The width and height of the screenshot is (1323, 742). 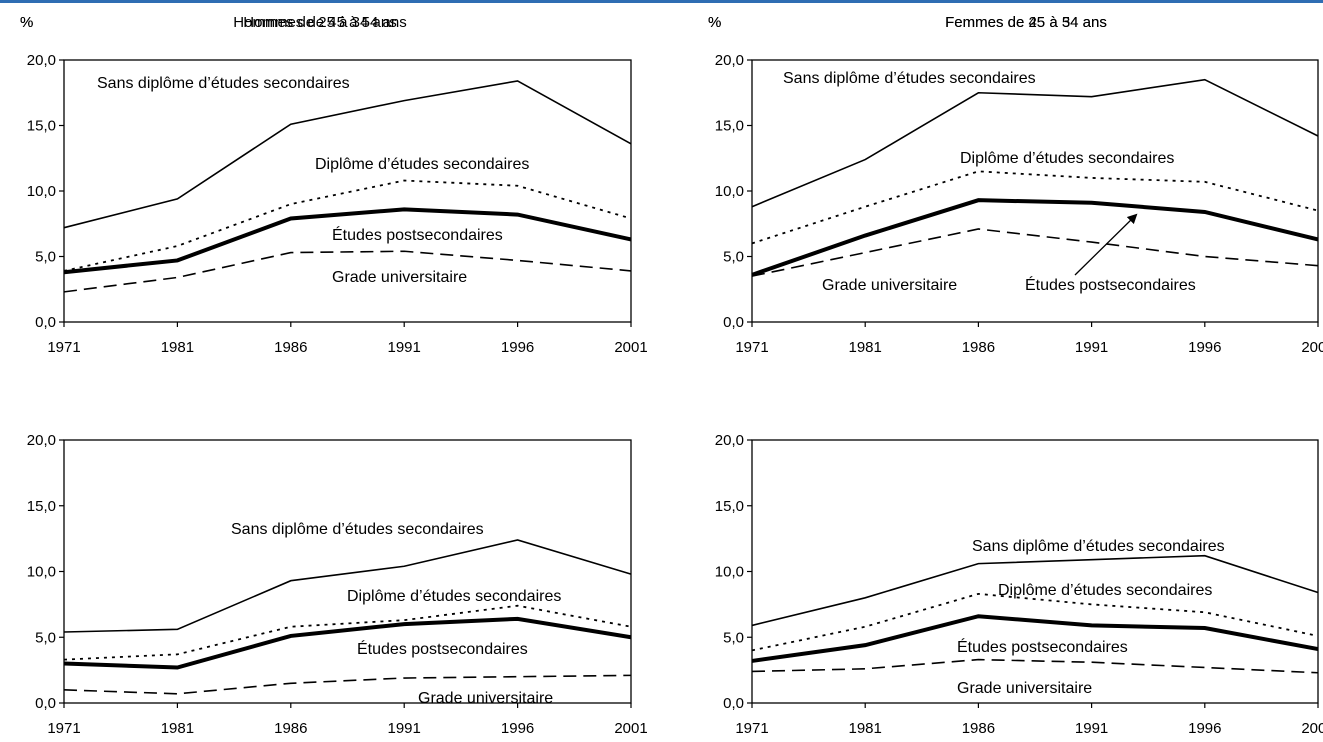 I want to click on chart-title: Femmes de 45 à 54 ans, so click(x=1026, y=22).